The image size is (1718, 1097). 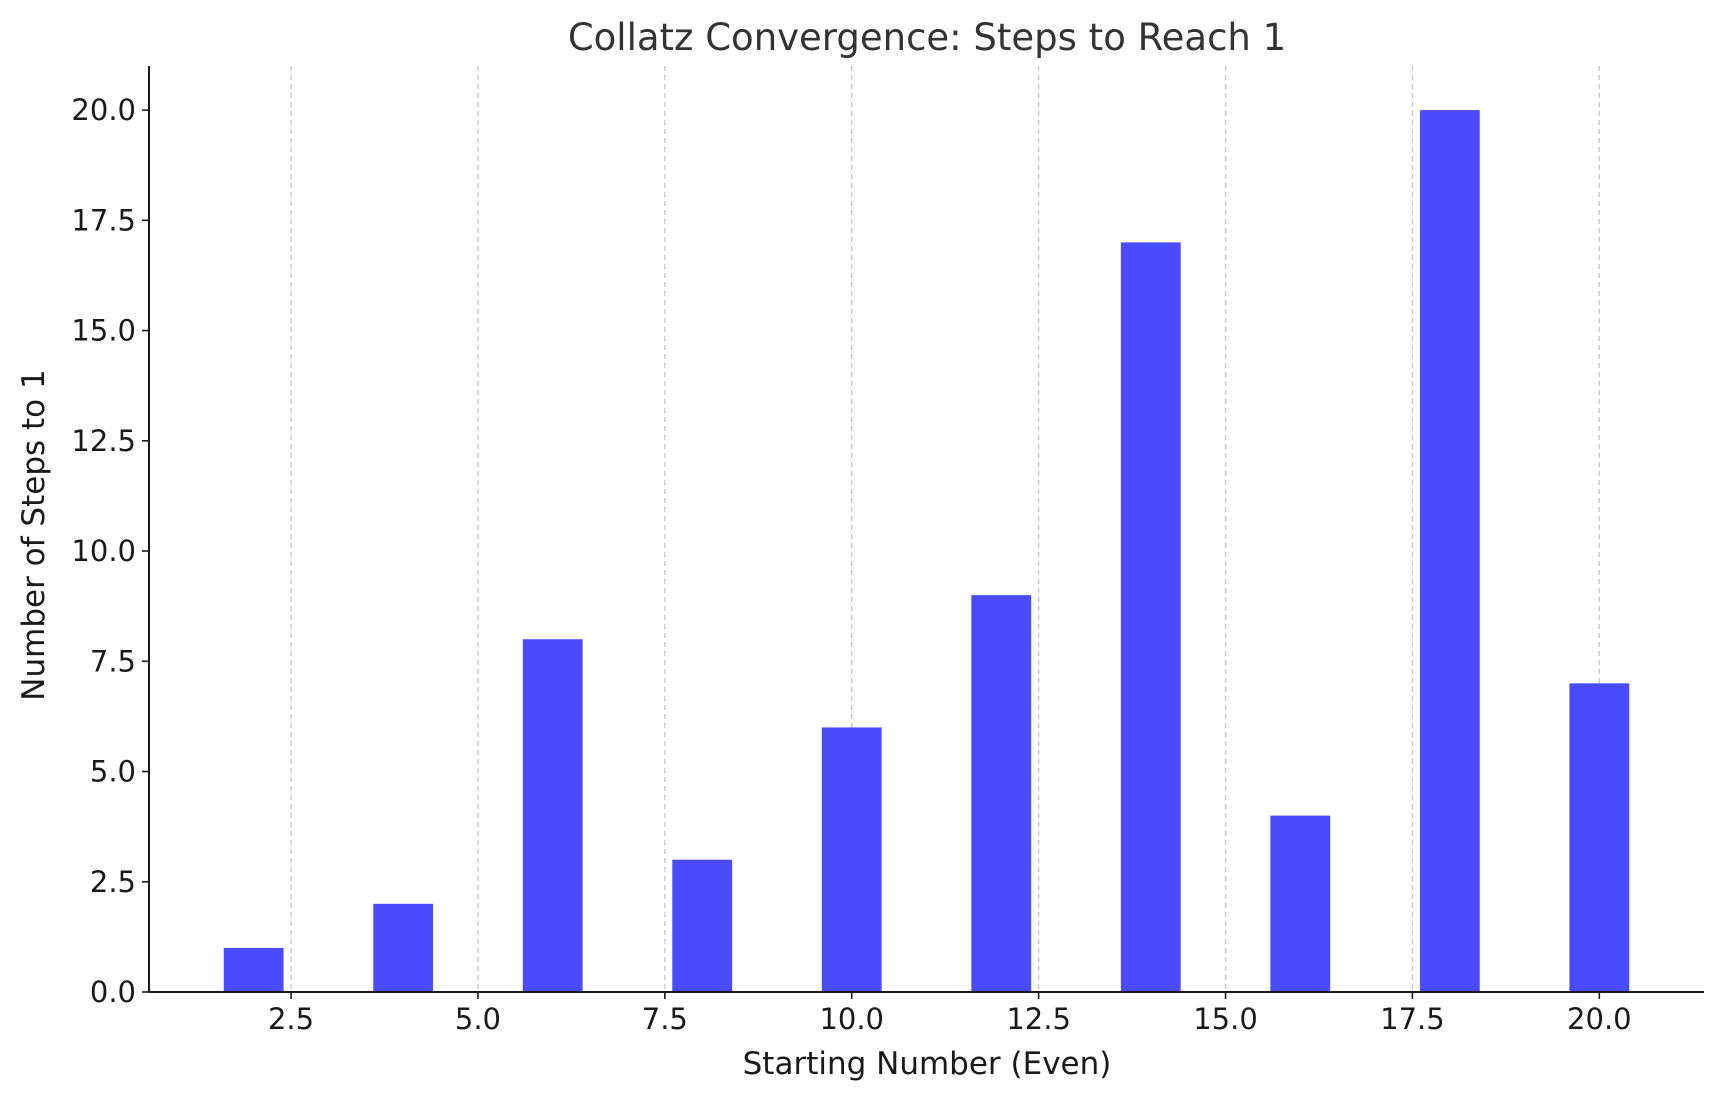 I want to click on y-tick-label-2: 5.0, so click(x=113, y=772).